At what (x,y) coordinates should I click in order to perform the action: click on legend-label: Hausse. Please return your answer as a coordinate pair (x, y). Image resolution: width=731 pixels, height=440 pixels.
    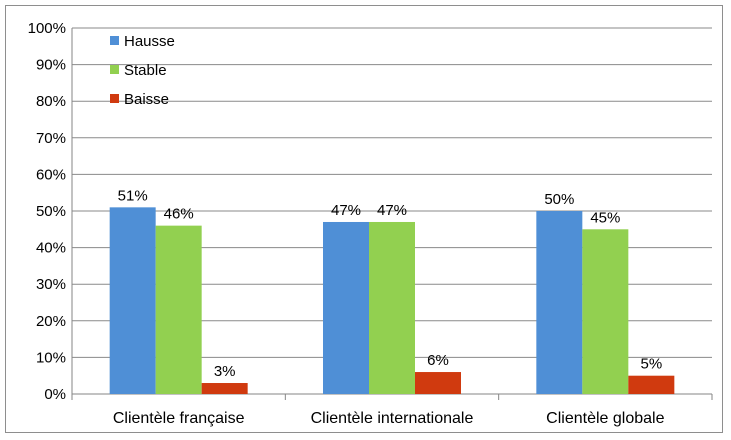
    Looking at the image, I should click on (149, 41).